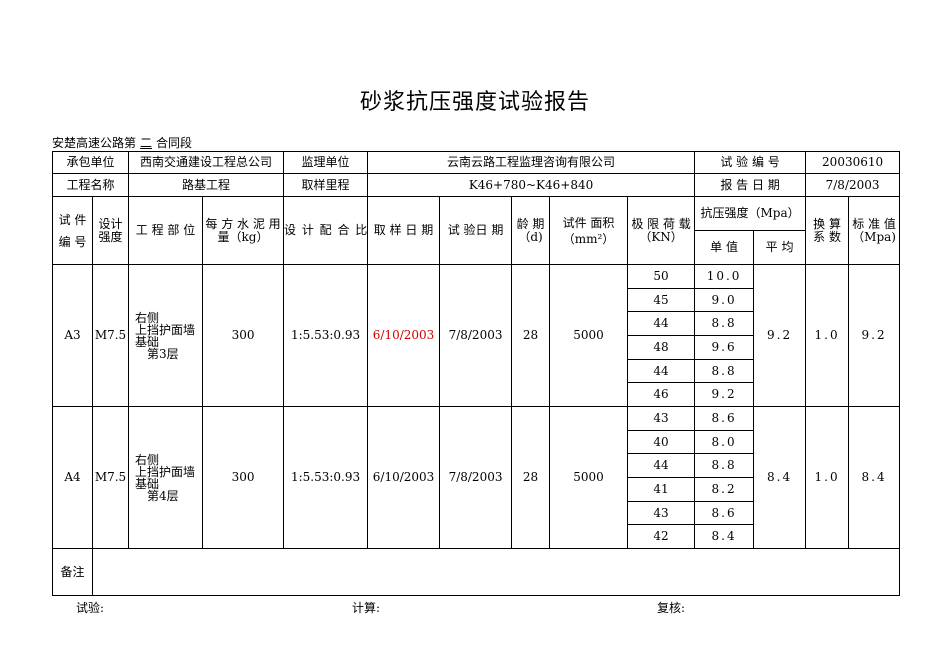  I want to click on contract-section-number: 二, so click(146, 143).